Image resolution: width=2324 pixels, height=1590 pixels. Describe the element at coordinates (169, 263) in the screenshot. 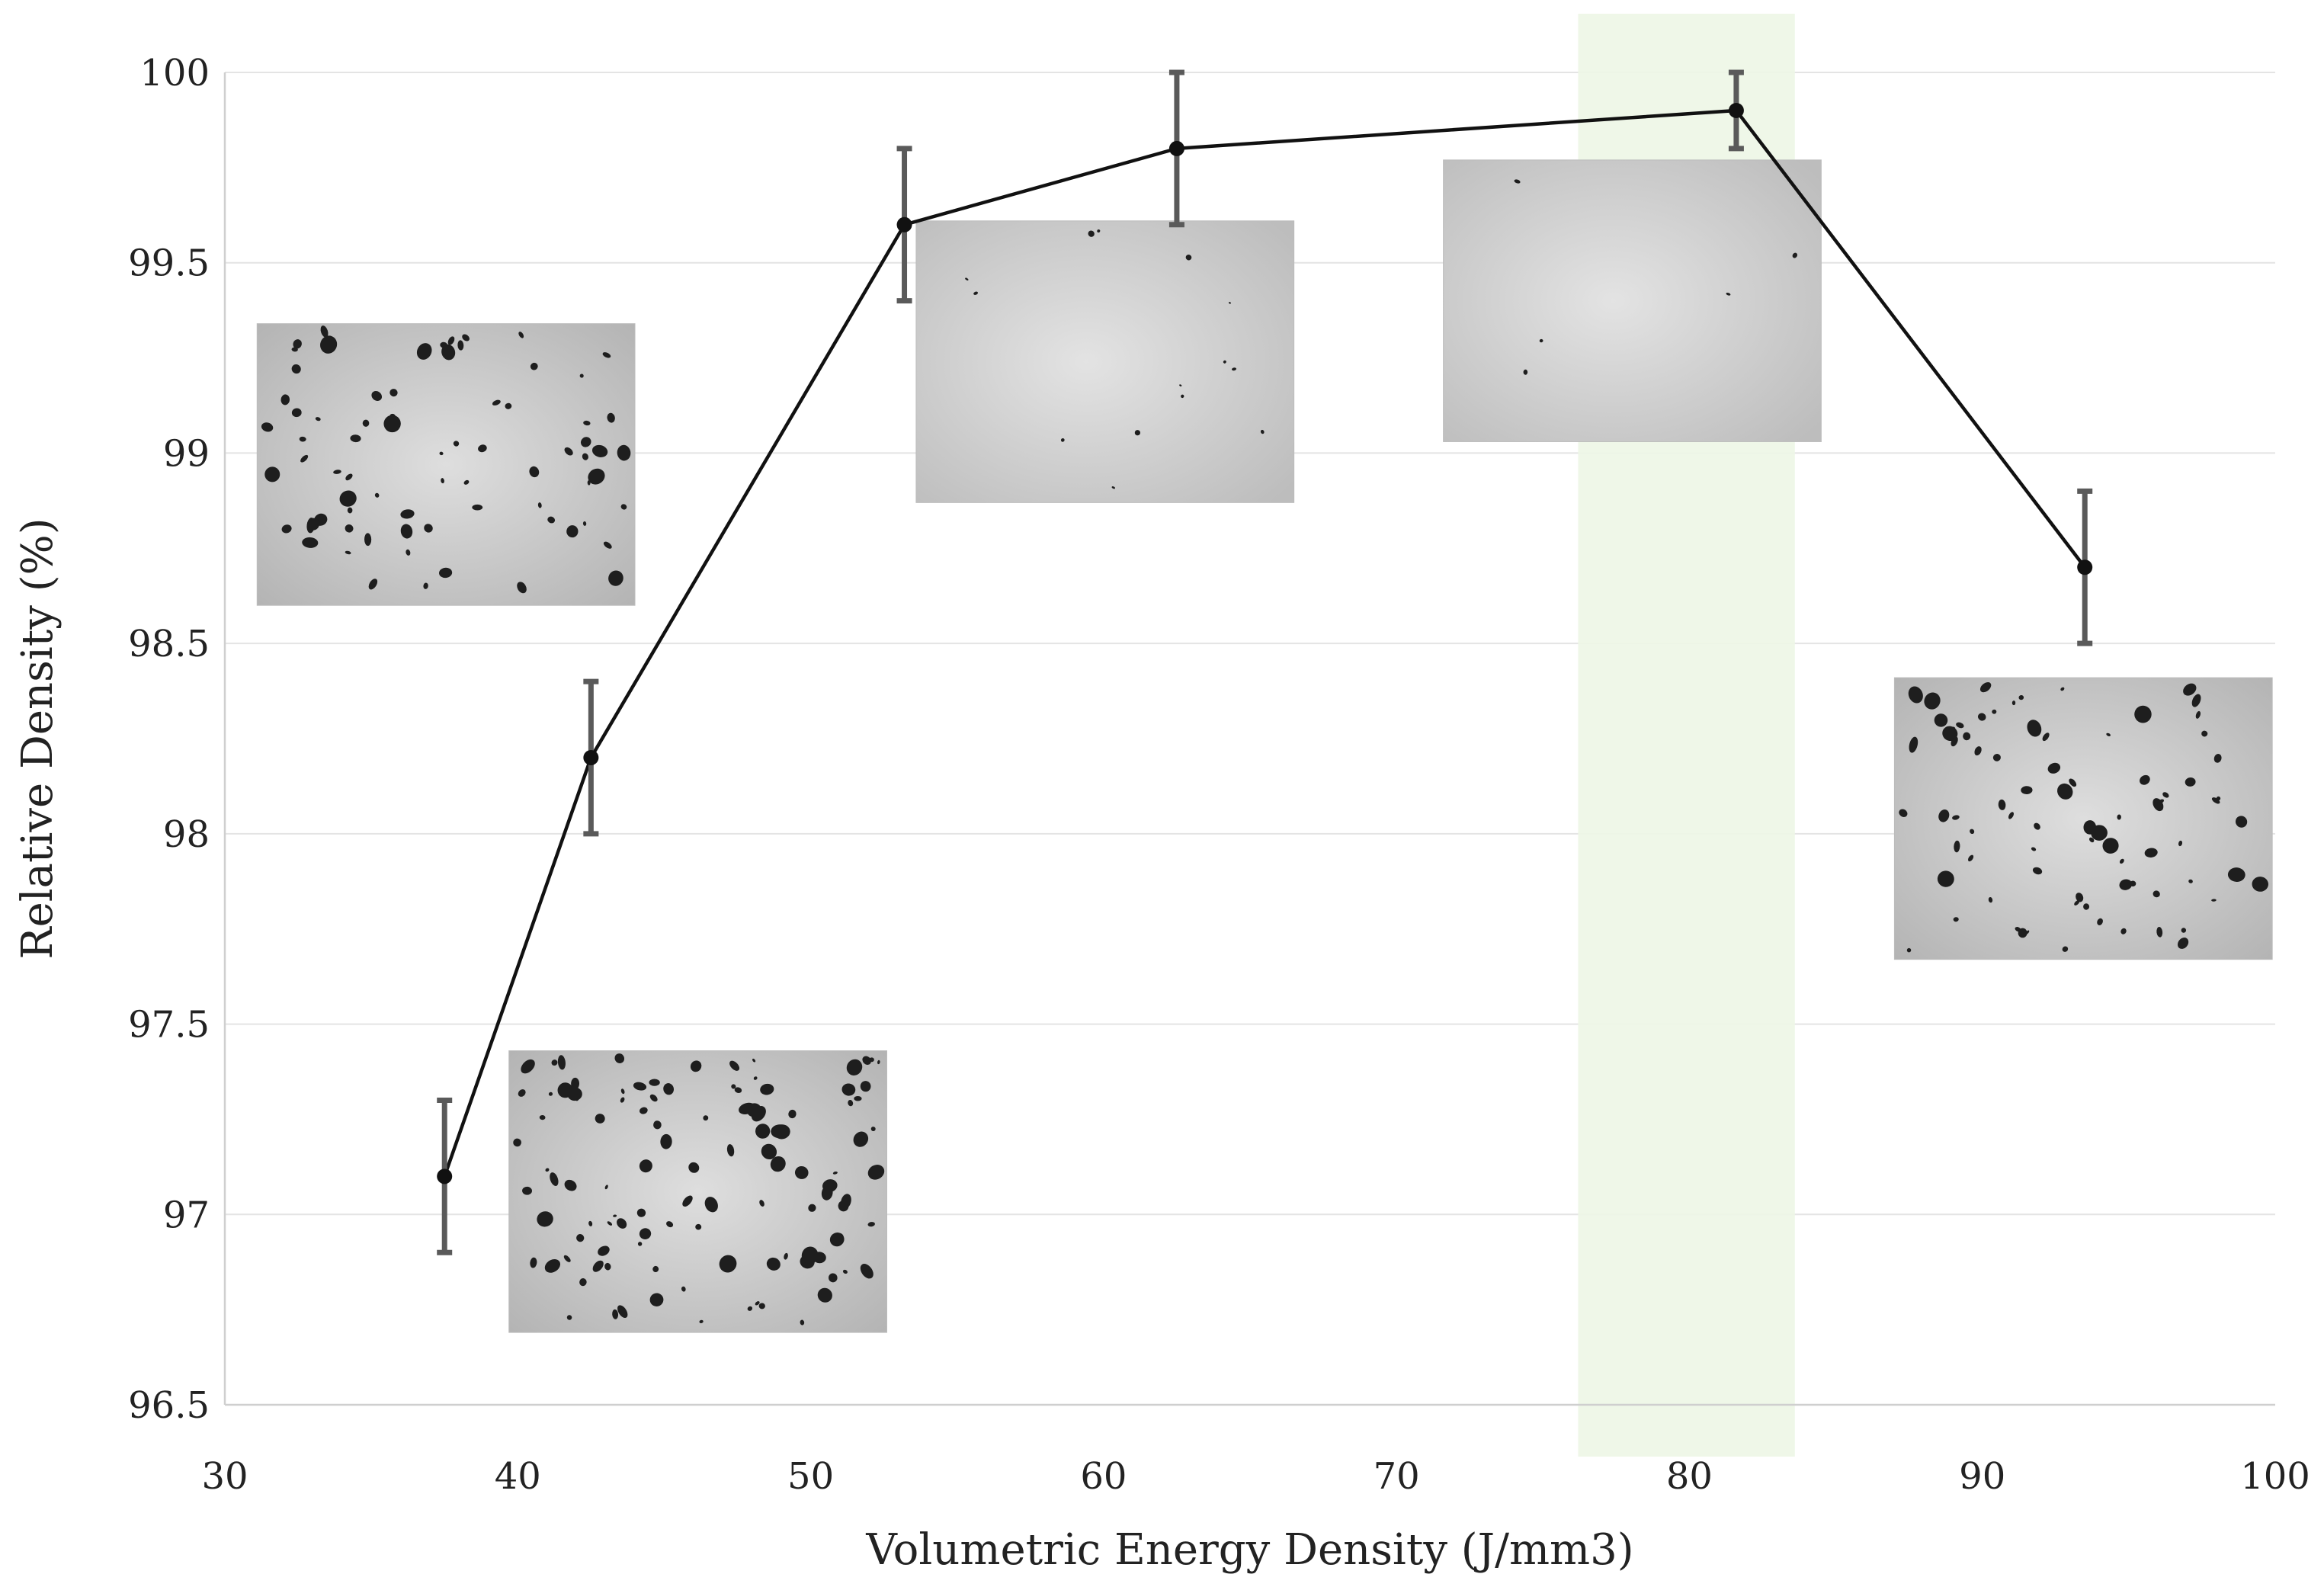

I see `y-tick-label: 99.5` at that location.